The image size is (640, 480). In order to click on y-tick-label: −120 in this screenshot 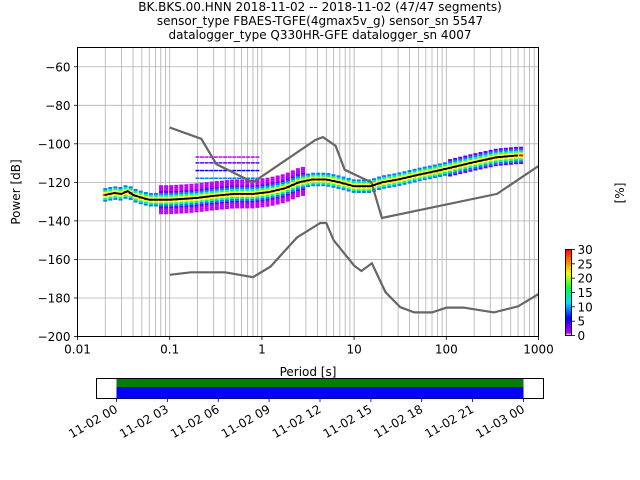, I will do `click(54, 183)`.